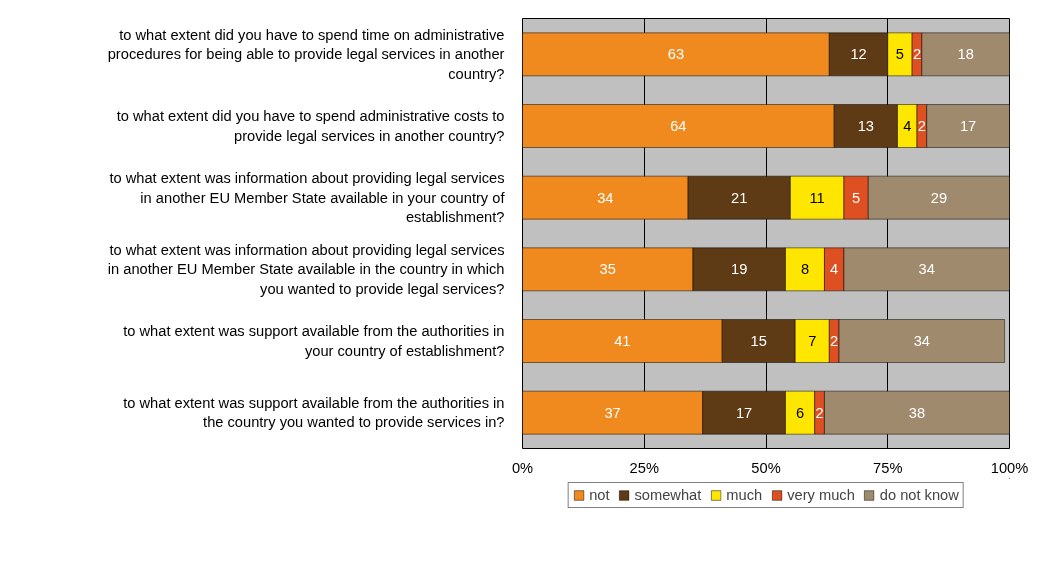 This screenshot has height=567, width=1042. Describe the element at coordinates (314, 413) in the screenshot. I see `y-tick-label: to what extent was support available from the authorities in the country you wanted to provide services in?` at that location.